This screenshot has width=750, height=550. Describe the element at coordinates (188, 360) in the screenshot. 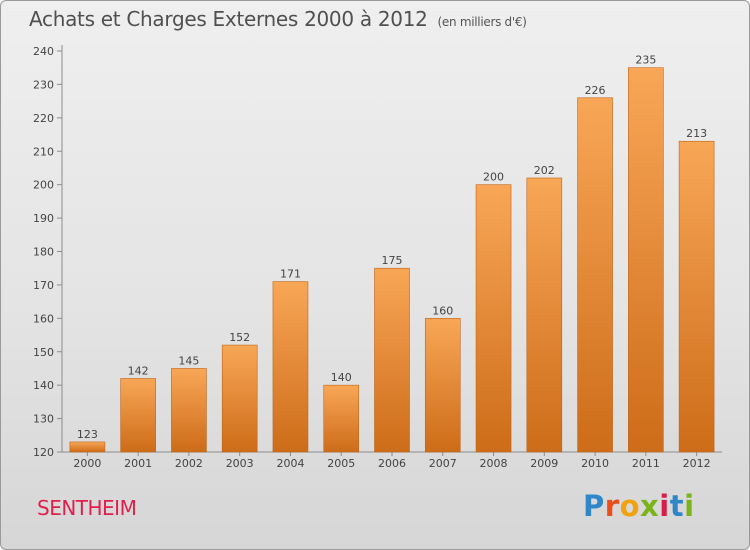

I see `bar-value-label: 145` at that location.